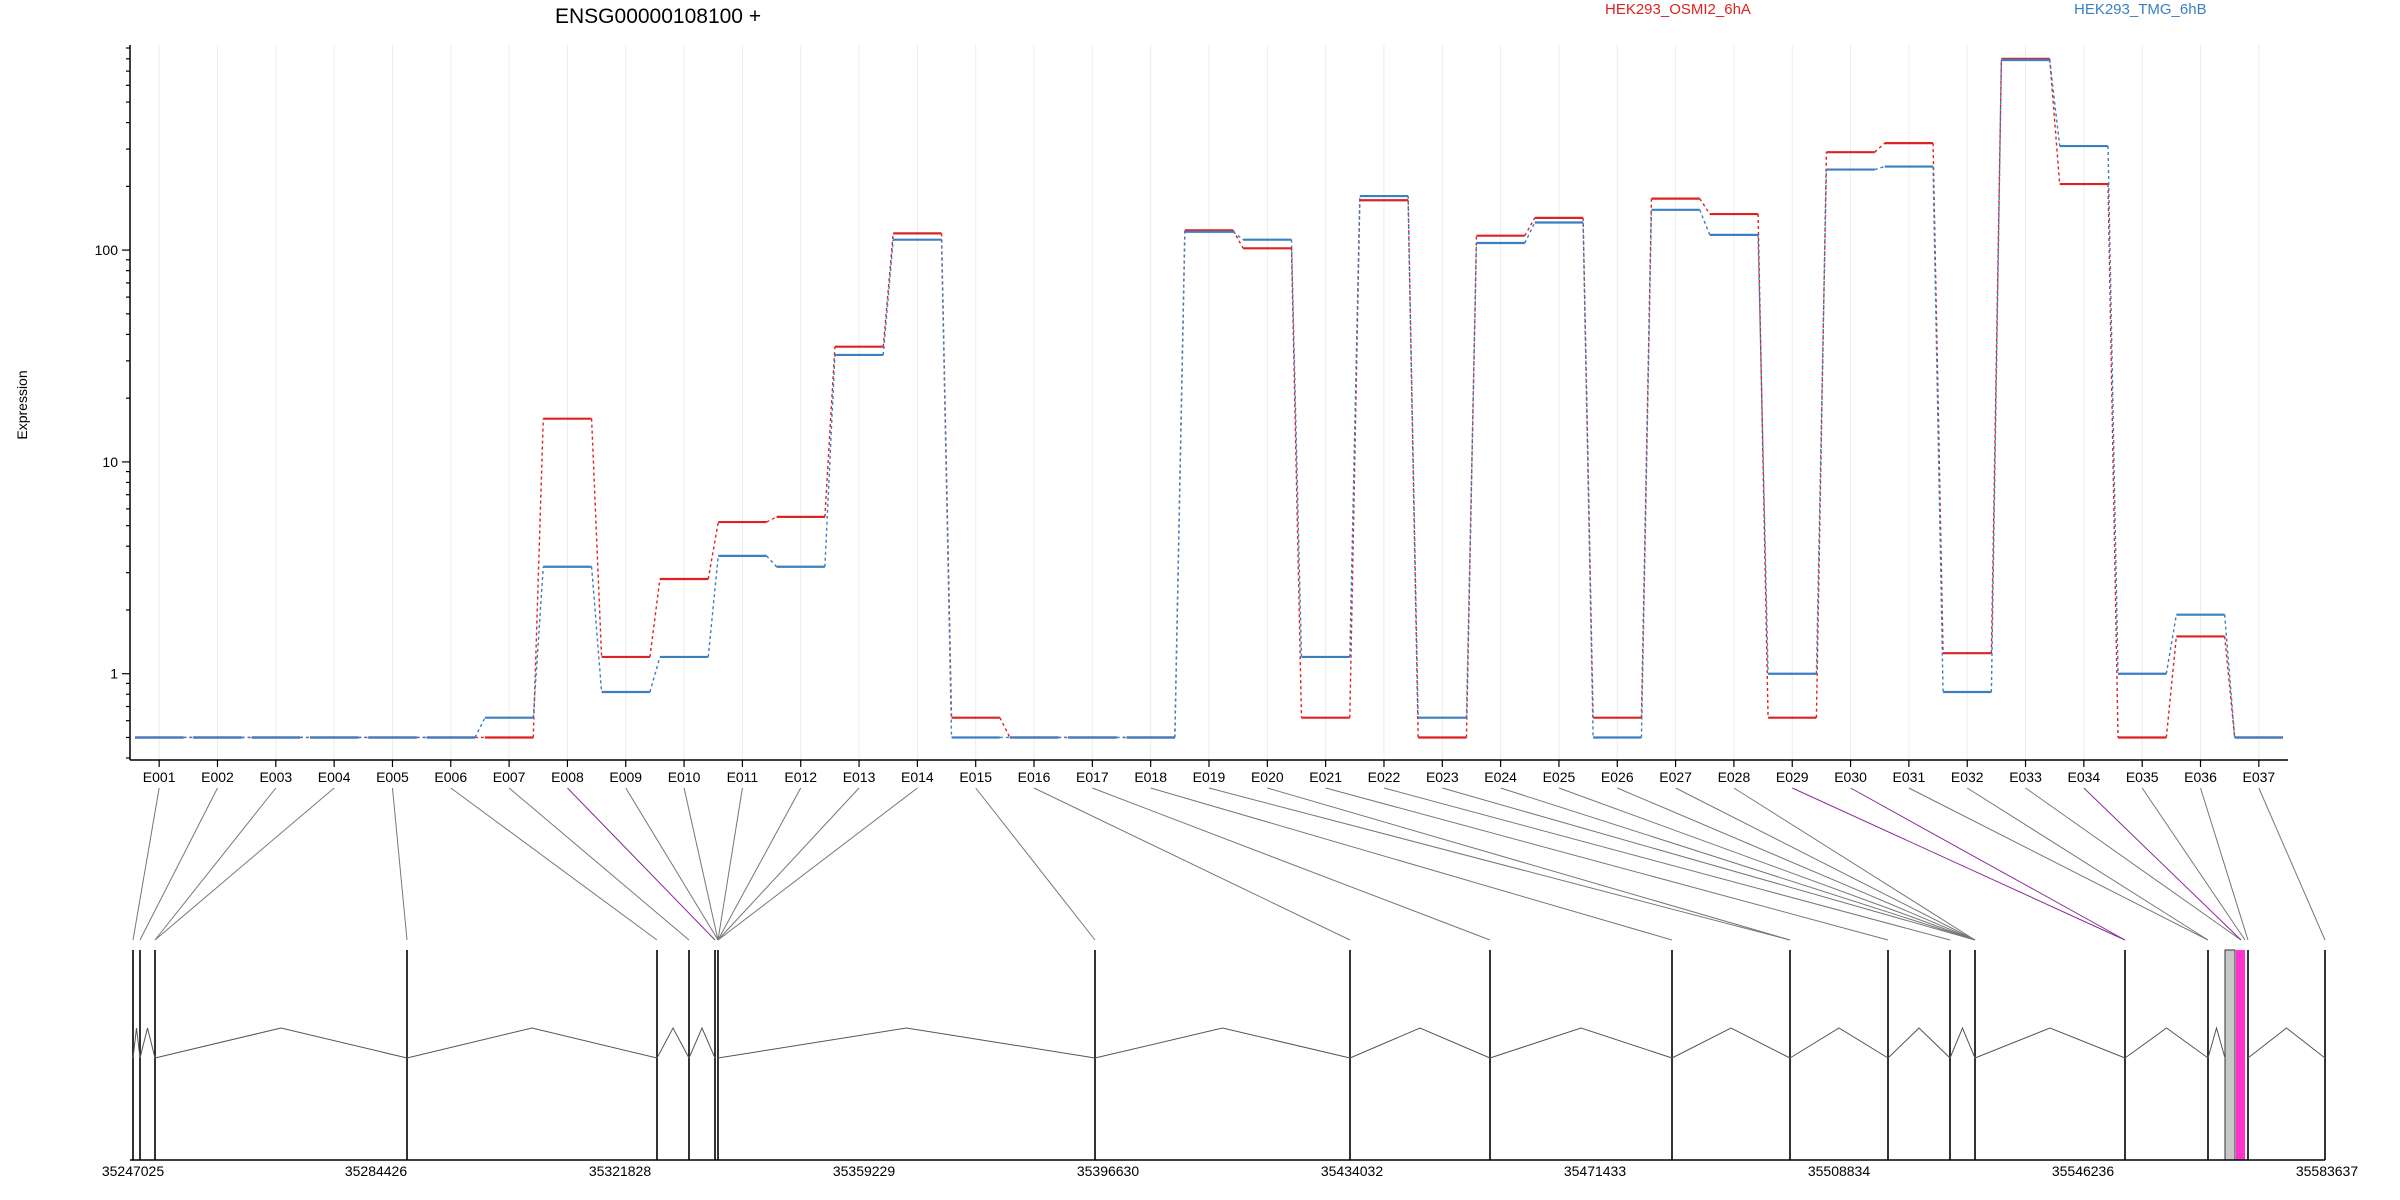 The image size is (2400, 1200). I want to click on y-axis-label: Expression, so click(22, 404).